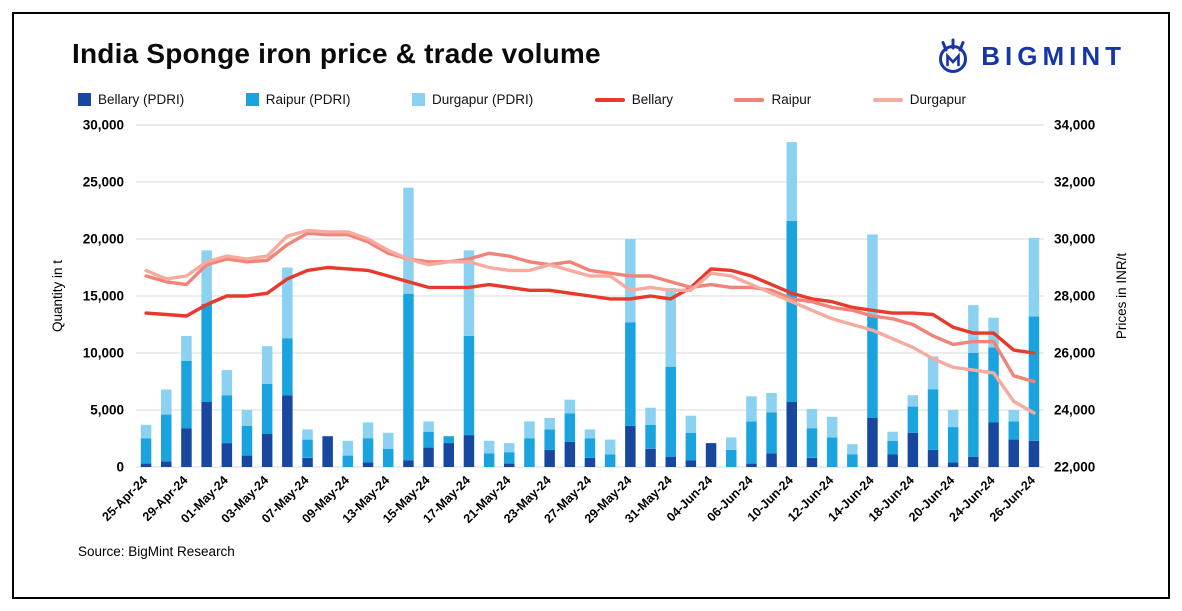 The height and width of the screenshot is (611, 1182). I want to click on right-axis-tick: 34,000, so click(1074, 125).